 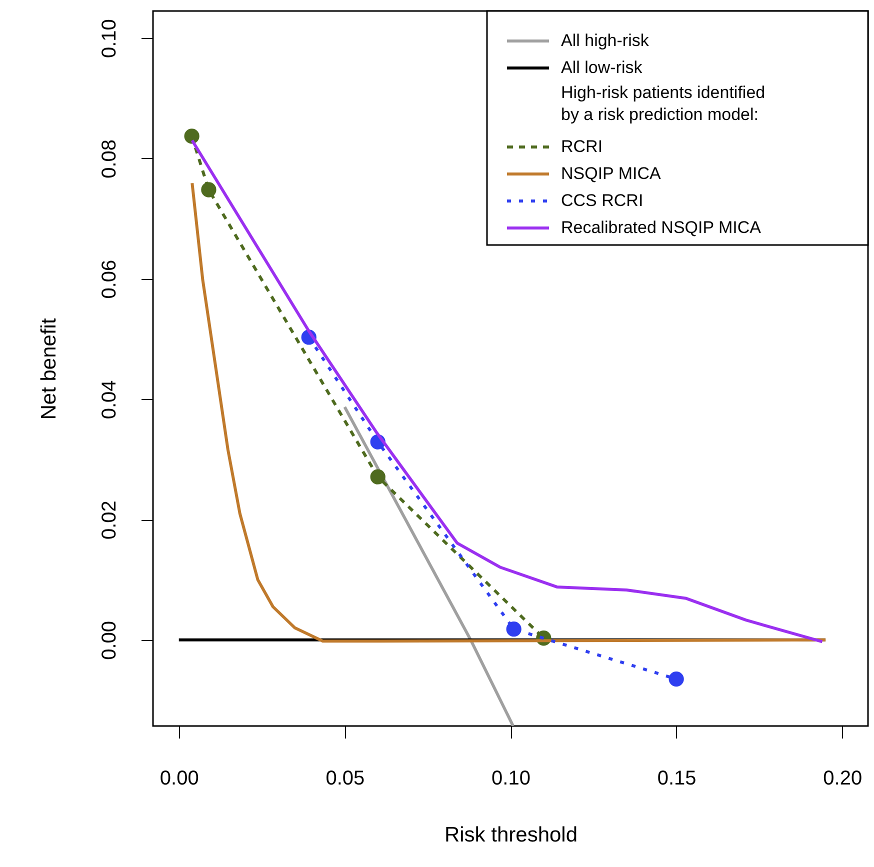 What do you see at coordinates (109, 279) in the screenshot?
I see `y-tick-label: 0.06` at bounding box center [109, 279].